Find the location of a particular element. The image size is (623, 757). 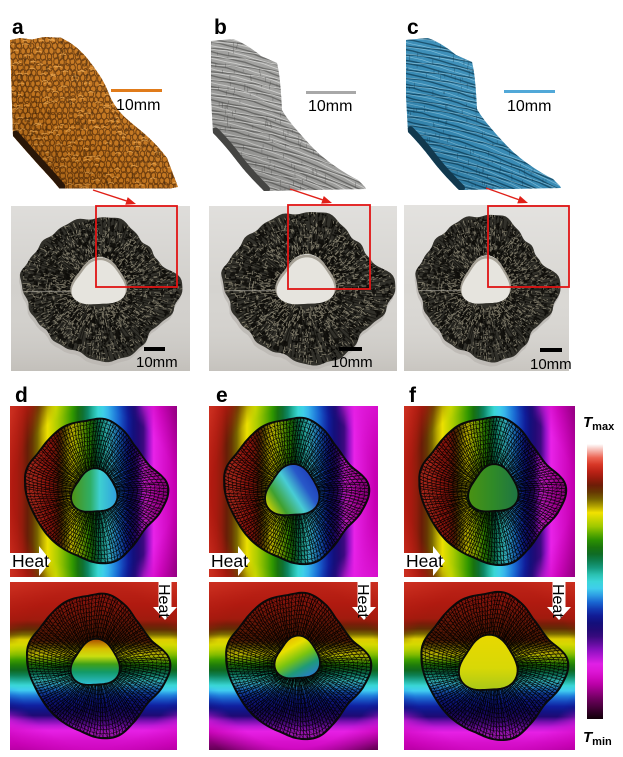

svg-text: e is located at coordinates (222, 395).